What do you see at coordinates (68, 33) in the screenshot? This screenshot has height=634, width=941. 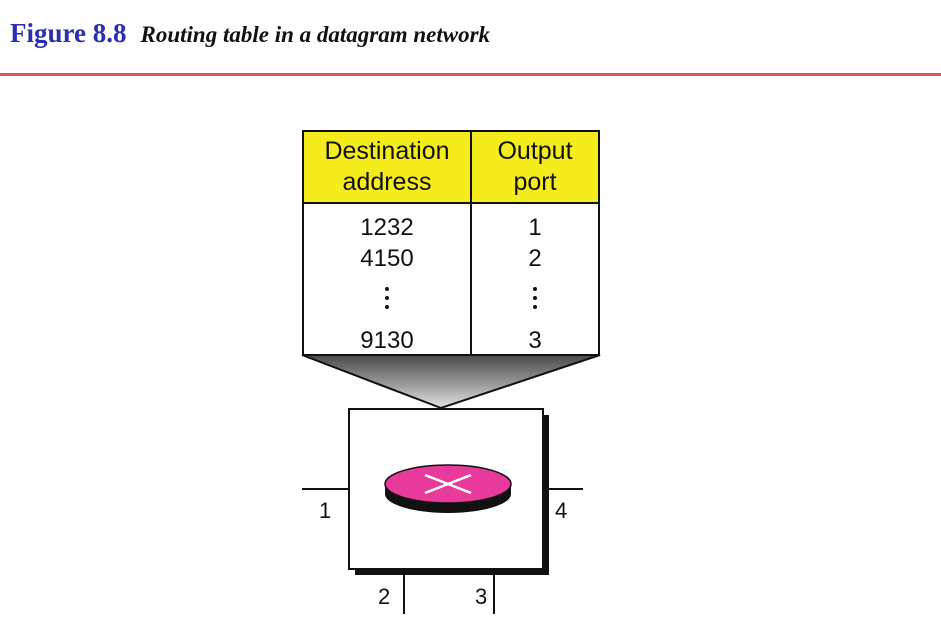 I see `figure-number: Figure 8.8` at bounding box center [68, 33].